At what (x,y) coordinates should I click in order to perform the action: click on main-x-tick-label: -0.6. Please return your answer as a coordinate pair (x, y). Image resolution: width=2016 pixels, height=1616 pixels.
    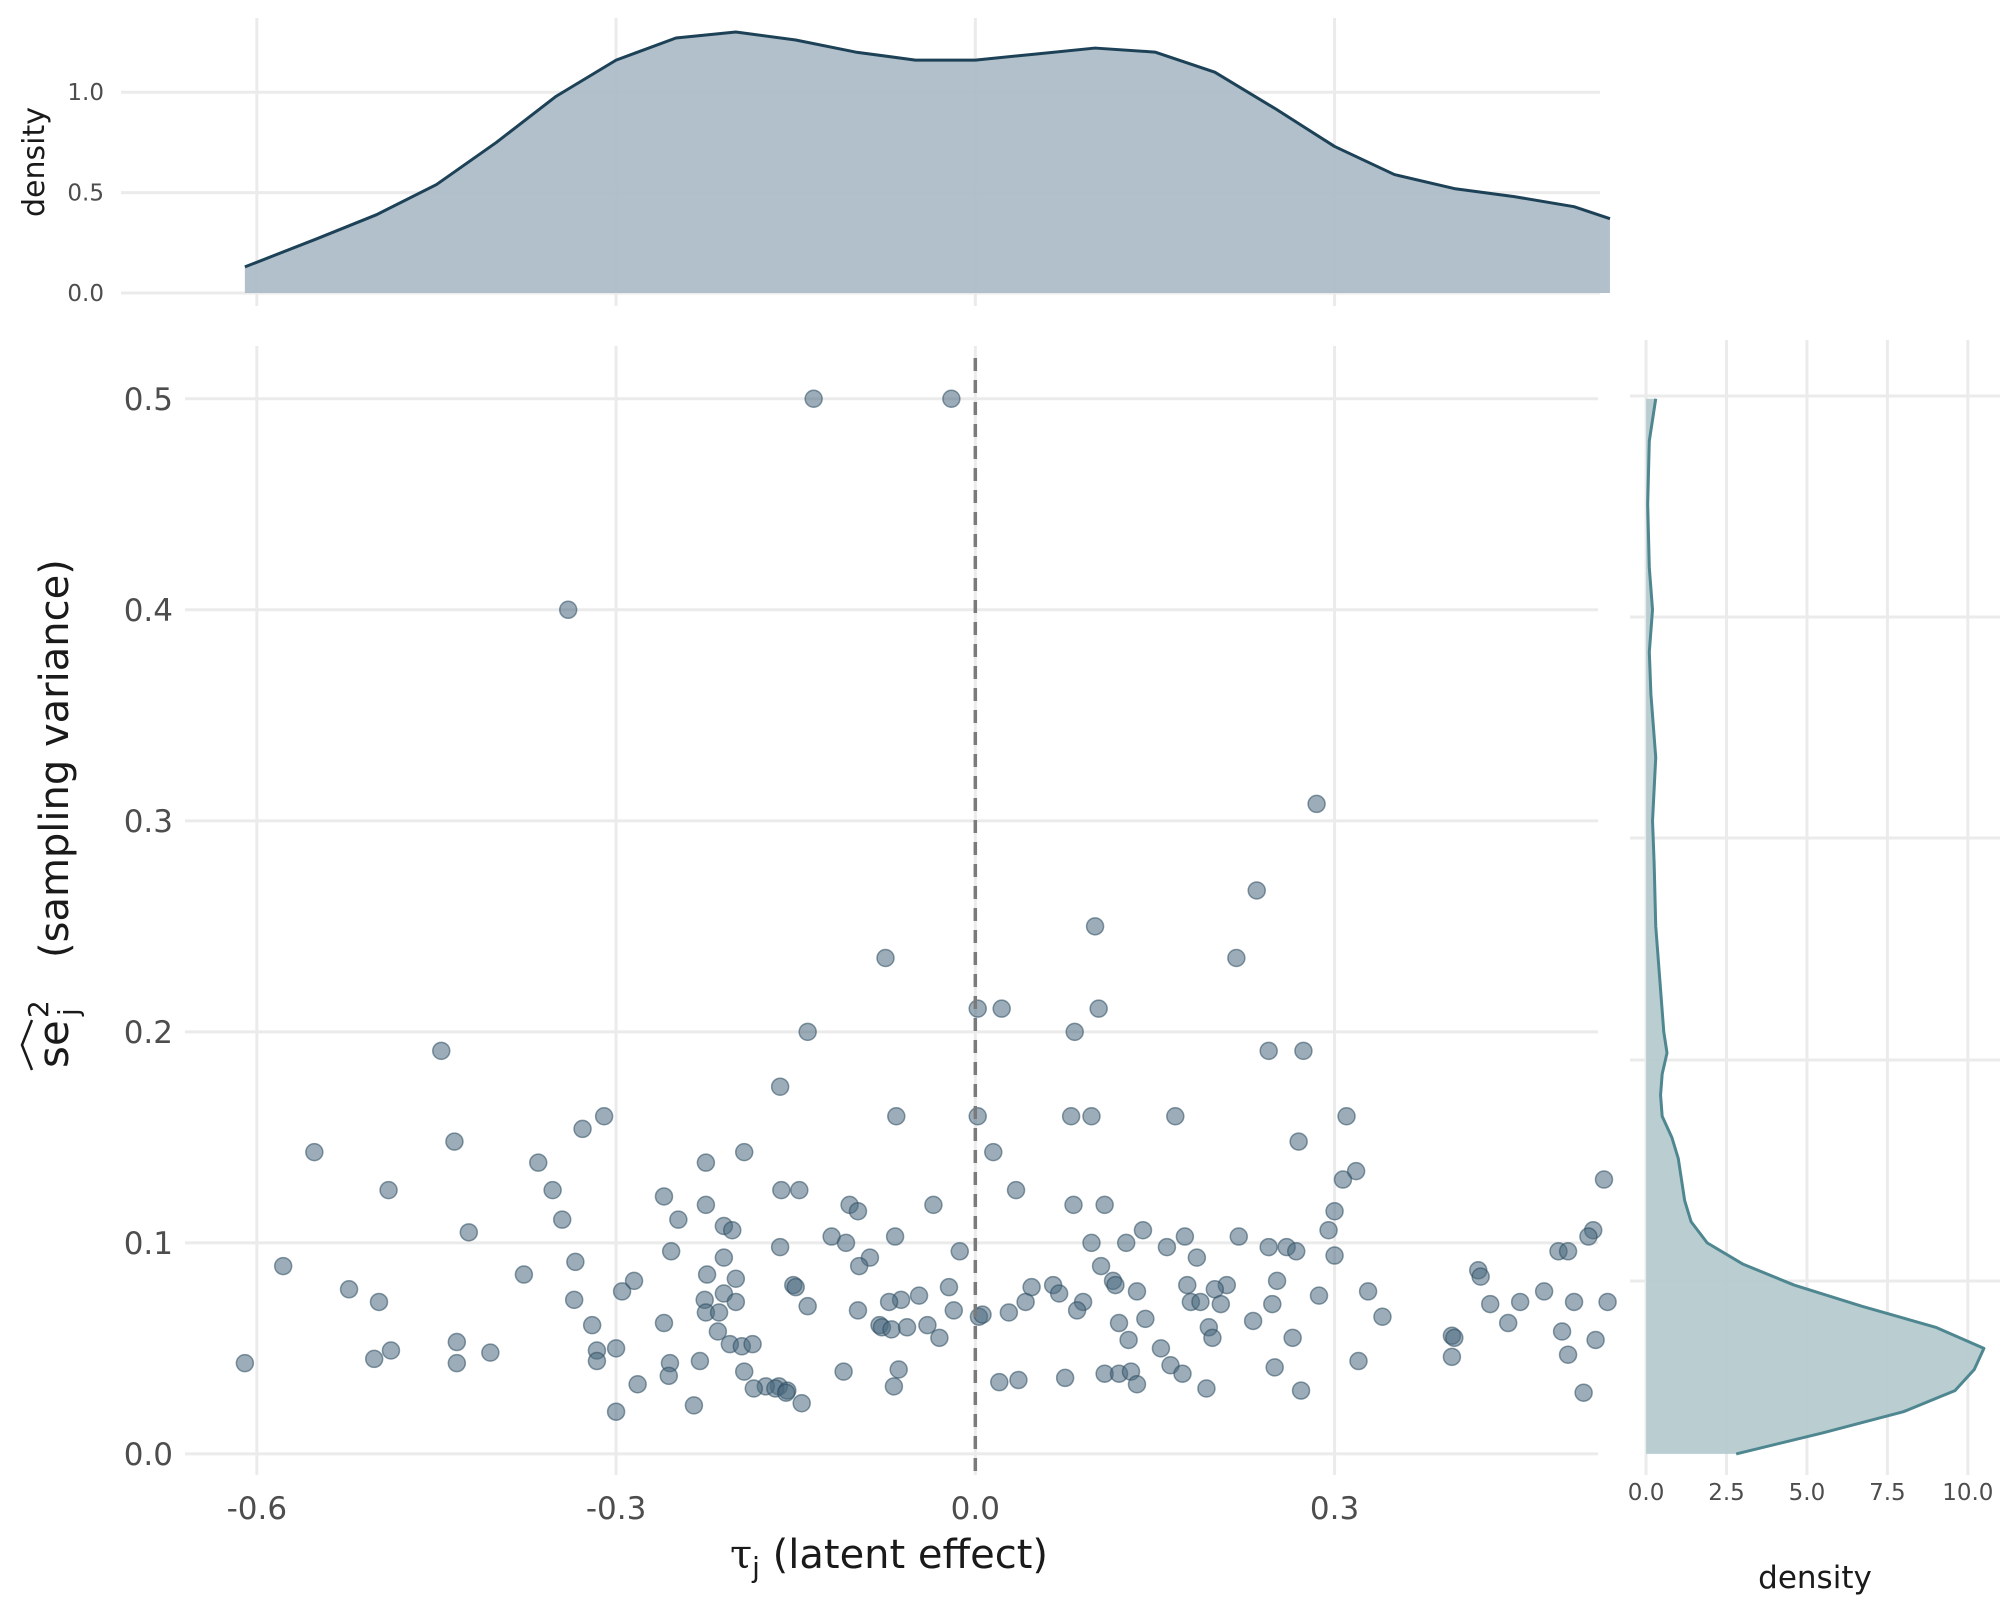
    Looking at the image, I should click on (257, 1509).